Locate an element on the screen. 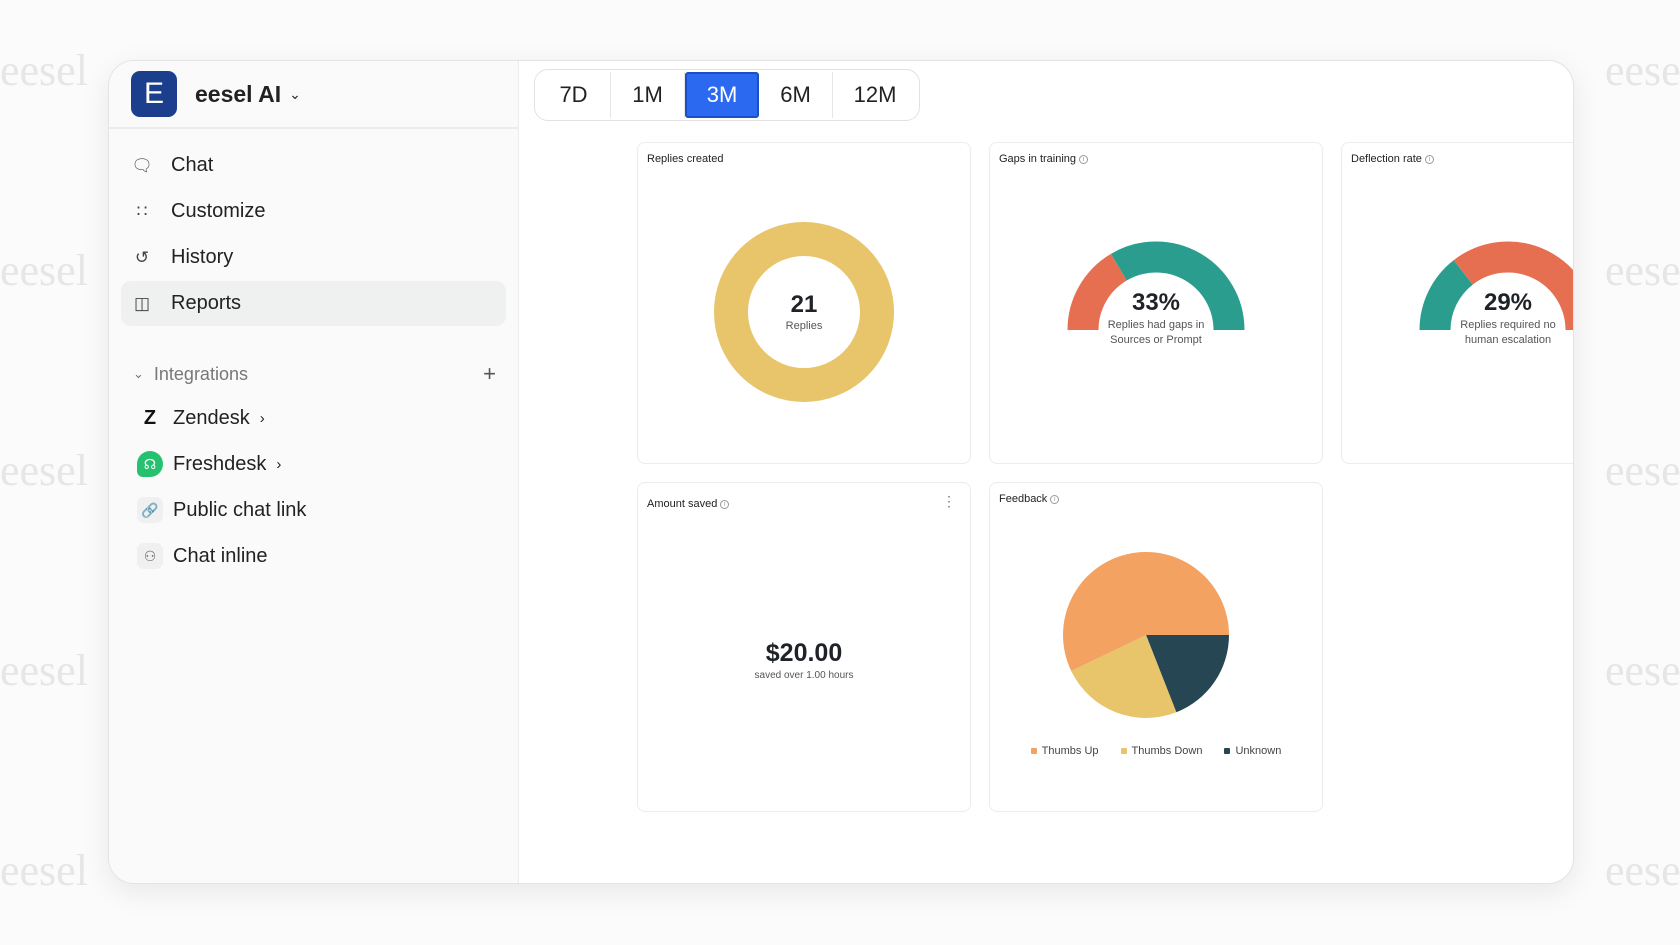 The width and height of the screenshot is (1680, 945). history-icon: ↺ is located at coordinates (142, 257).